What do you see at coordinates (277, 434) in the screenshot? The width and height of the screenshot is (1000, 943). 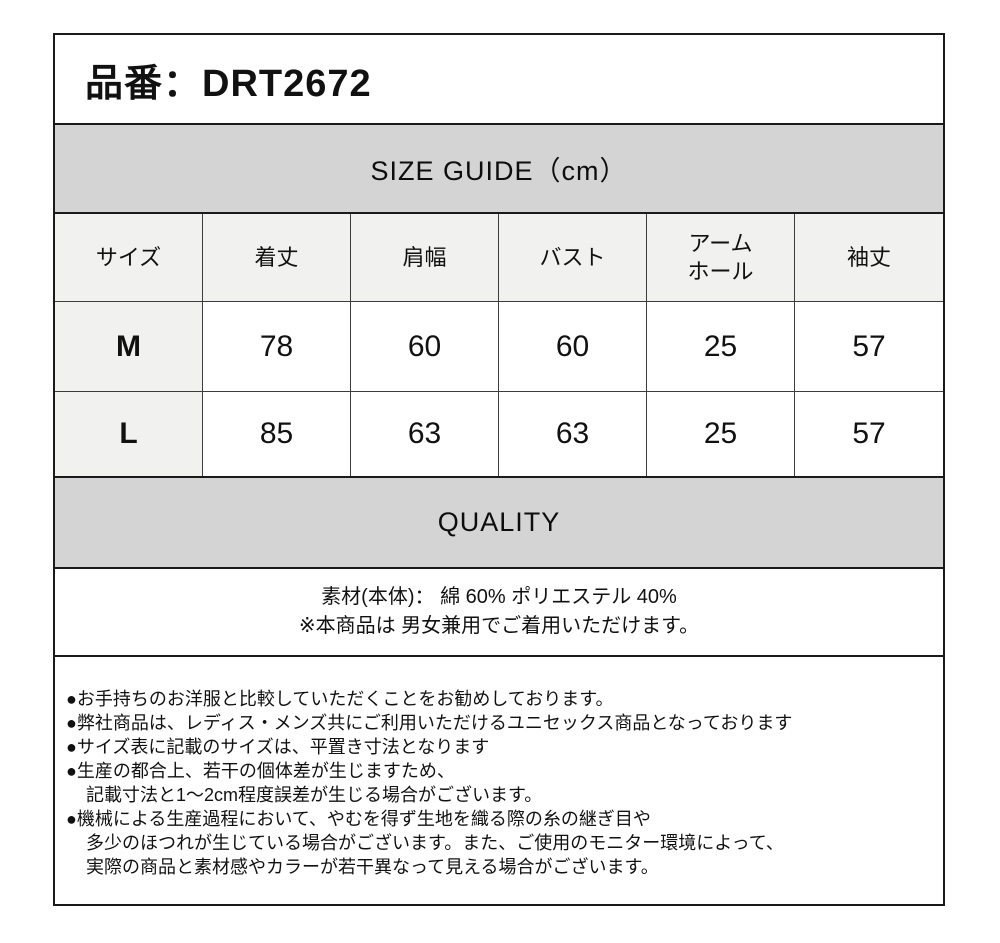 I see `measurement-cell: 85` at bounding box center [277, 434].